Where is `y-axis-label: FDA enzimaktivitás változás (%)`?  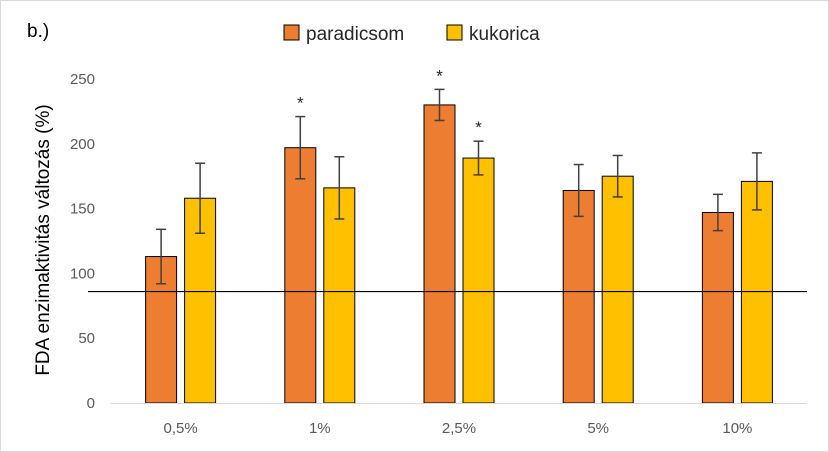
y-axis-label: FDA enzimaktivitás változás (%) is located at coordinates (43, 239).